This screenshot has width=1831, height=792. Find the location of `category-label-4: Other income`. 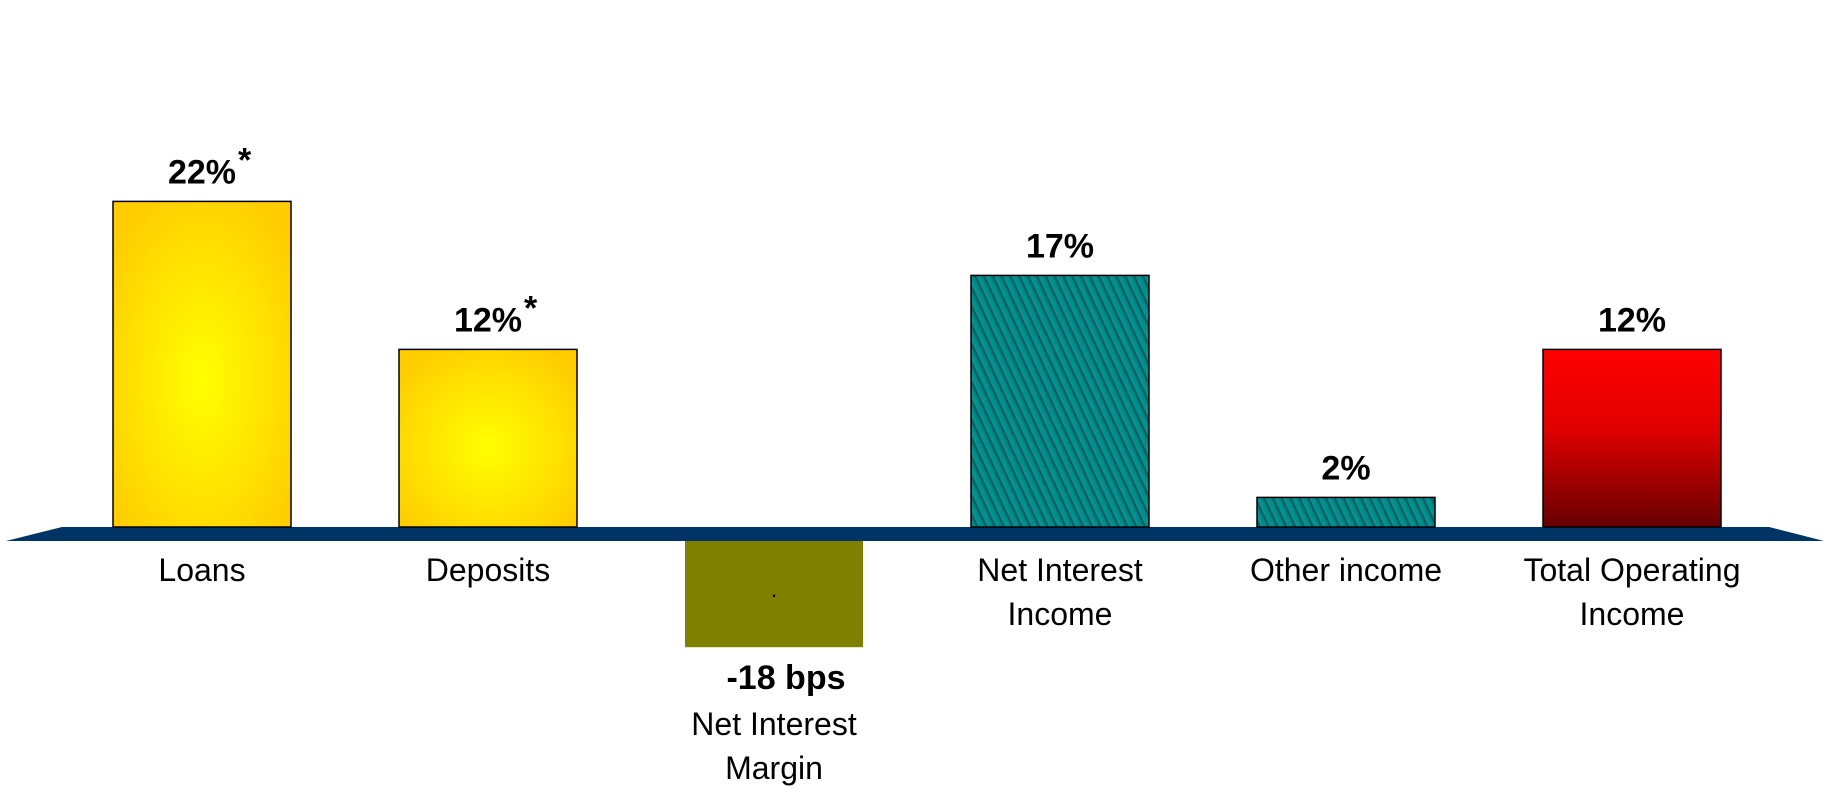

category-label-4: Other income is located at coordinates (1346, 570).